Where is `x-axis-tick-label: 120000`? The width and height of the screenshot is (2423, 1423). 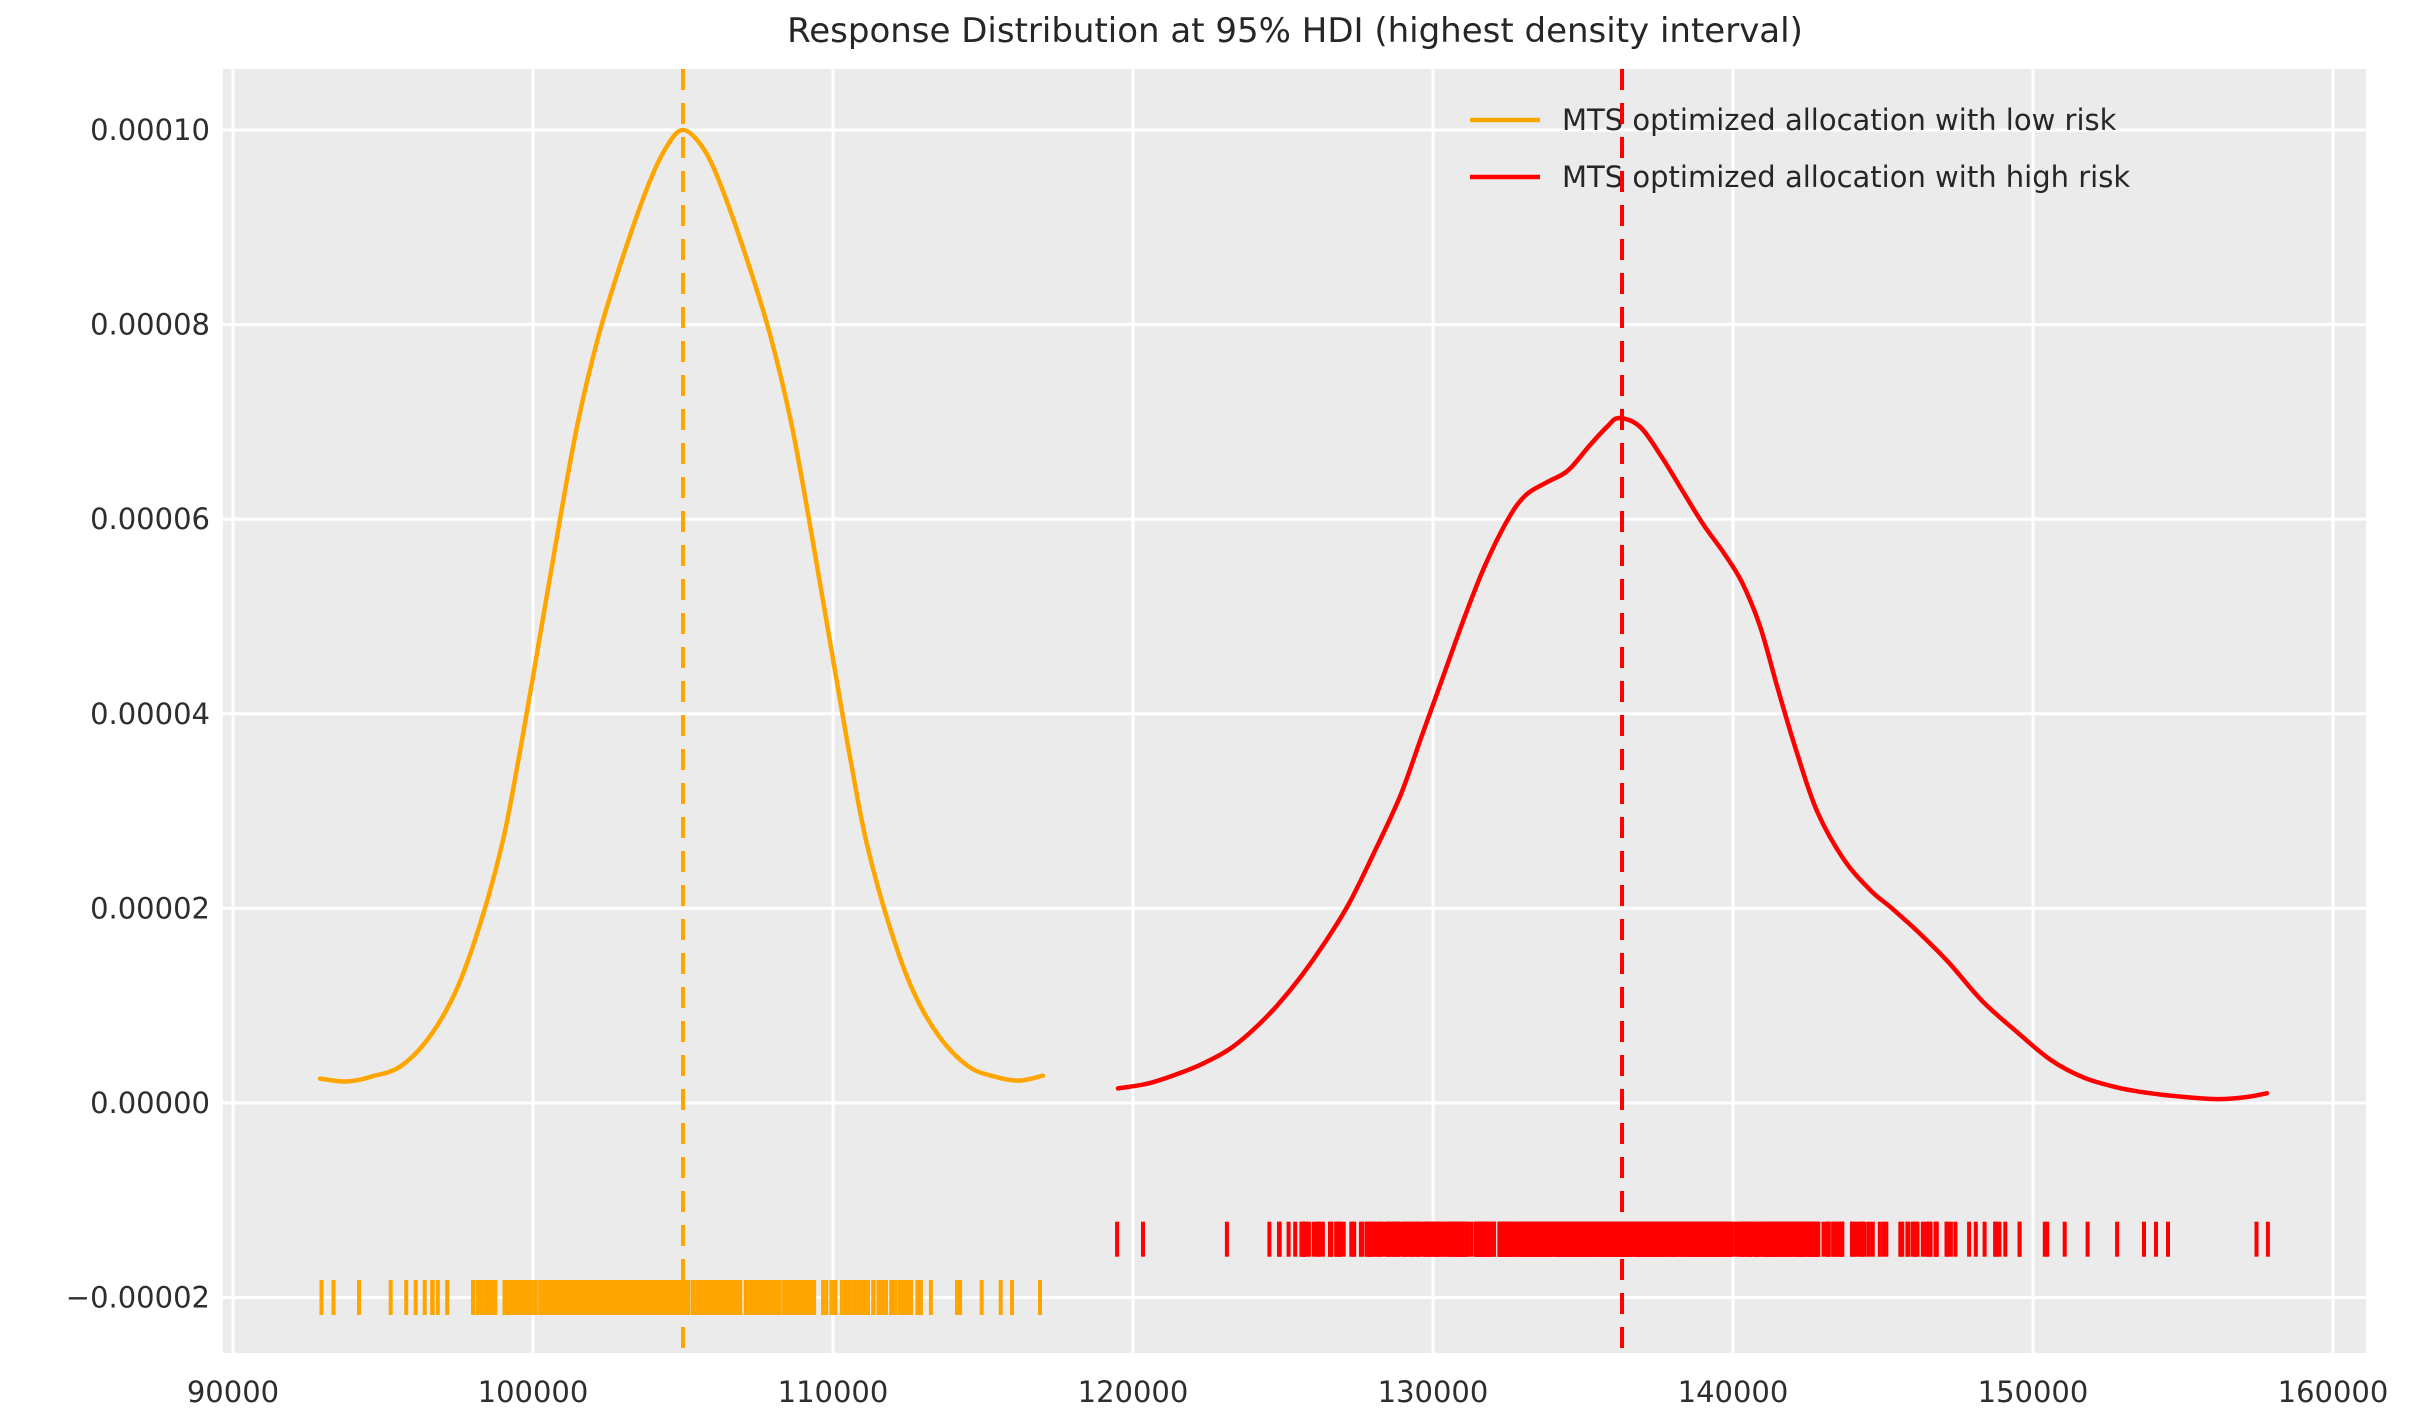 x-axis-tick-label: 120000 is located at coordinates (1133, 1392).